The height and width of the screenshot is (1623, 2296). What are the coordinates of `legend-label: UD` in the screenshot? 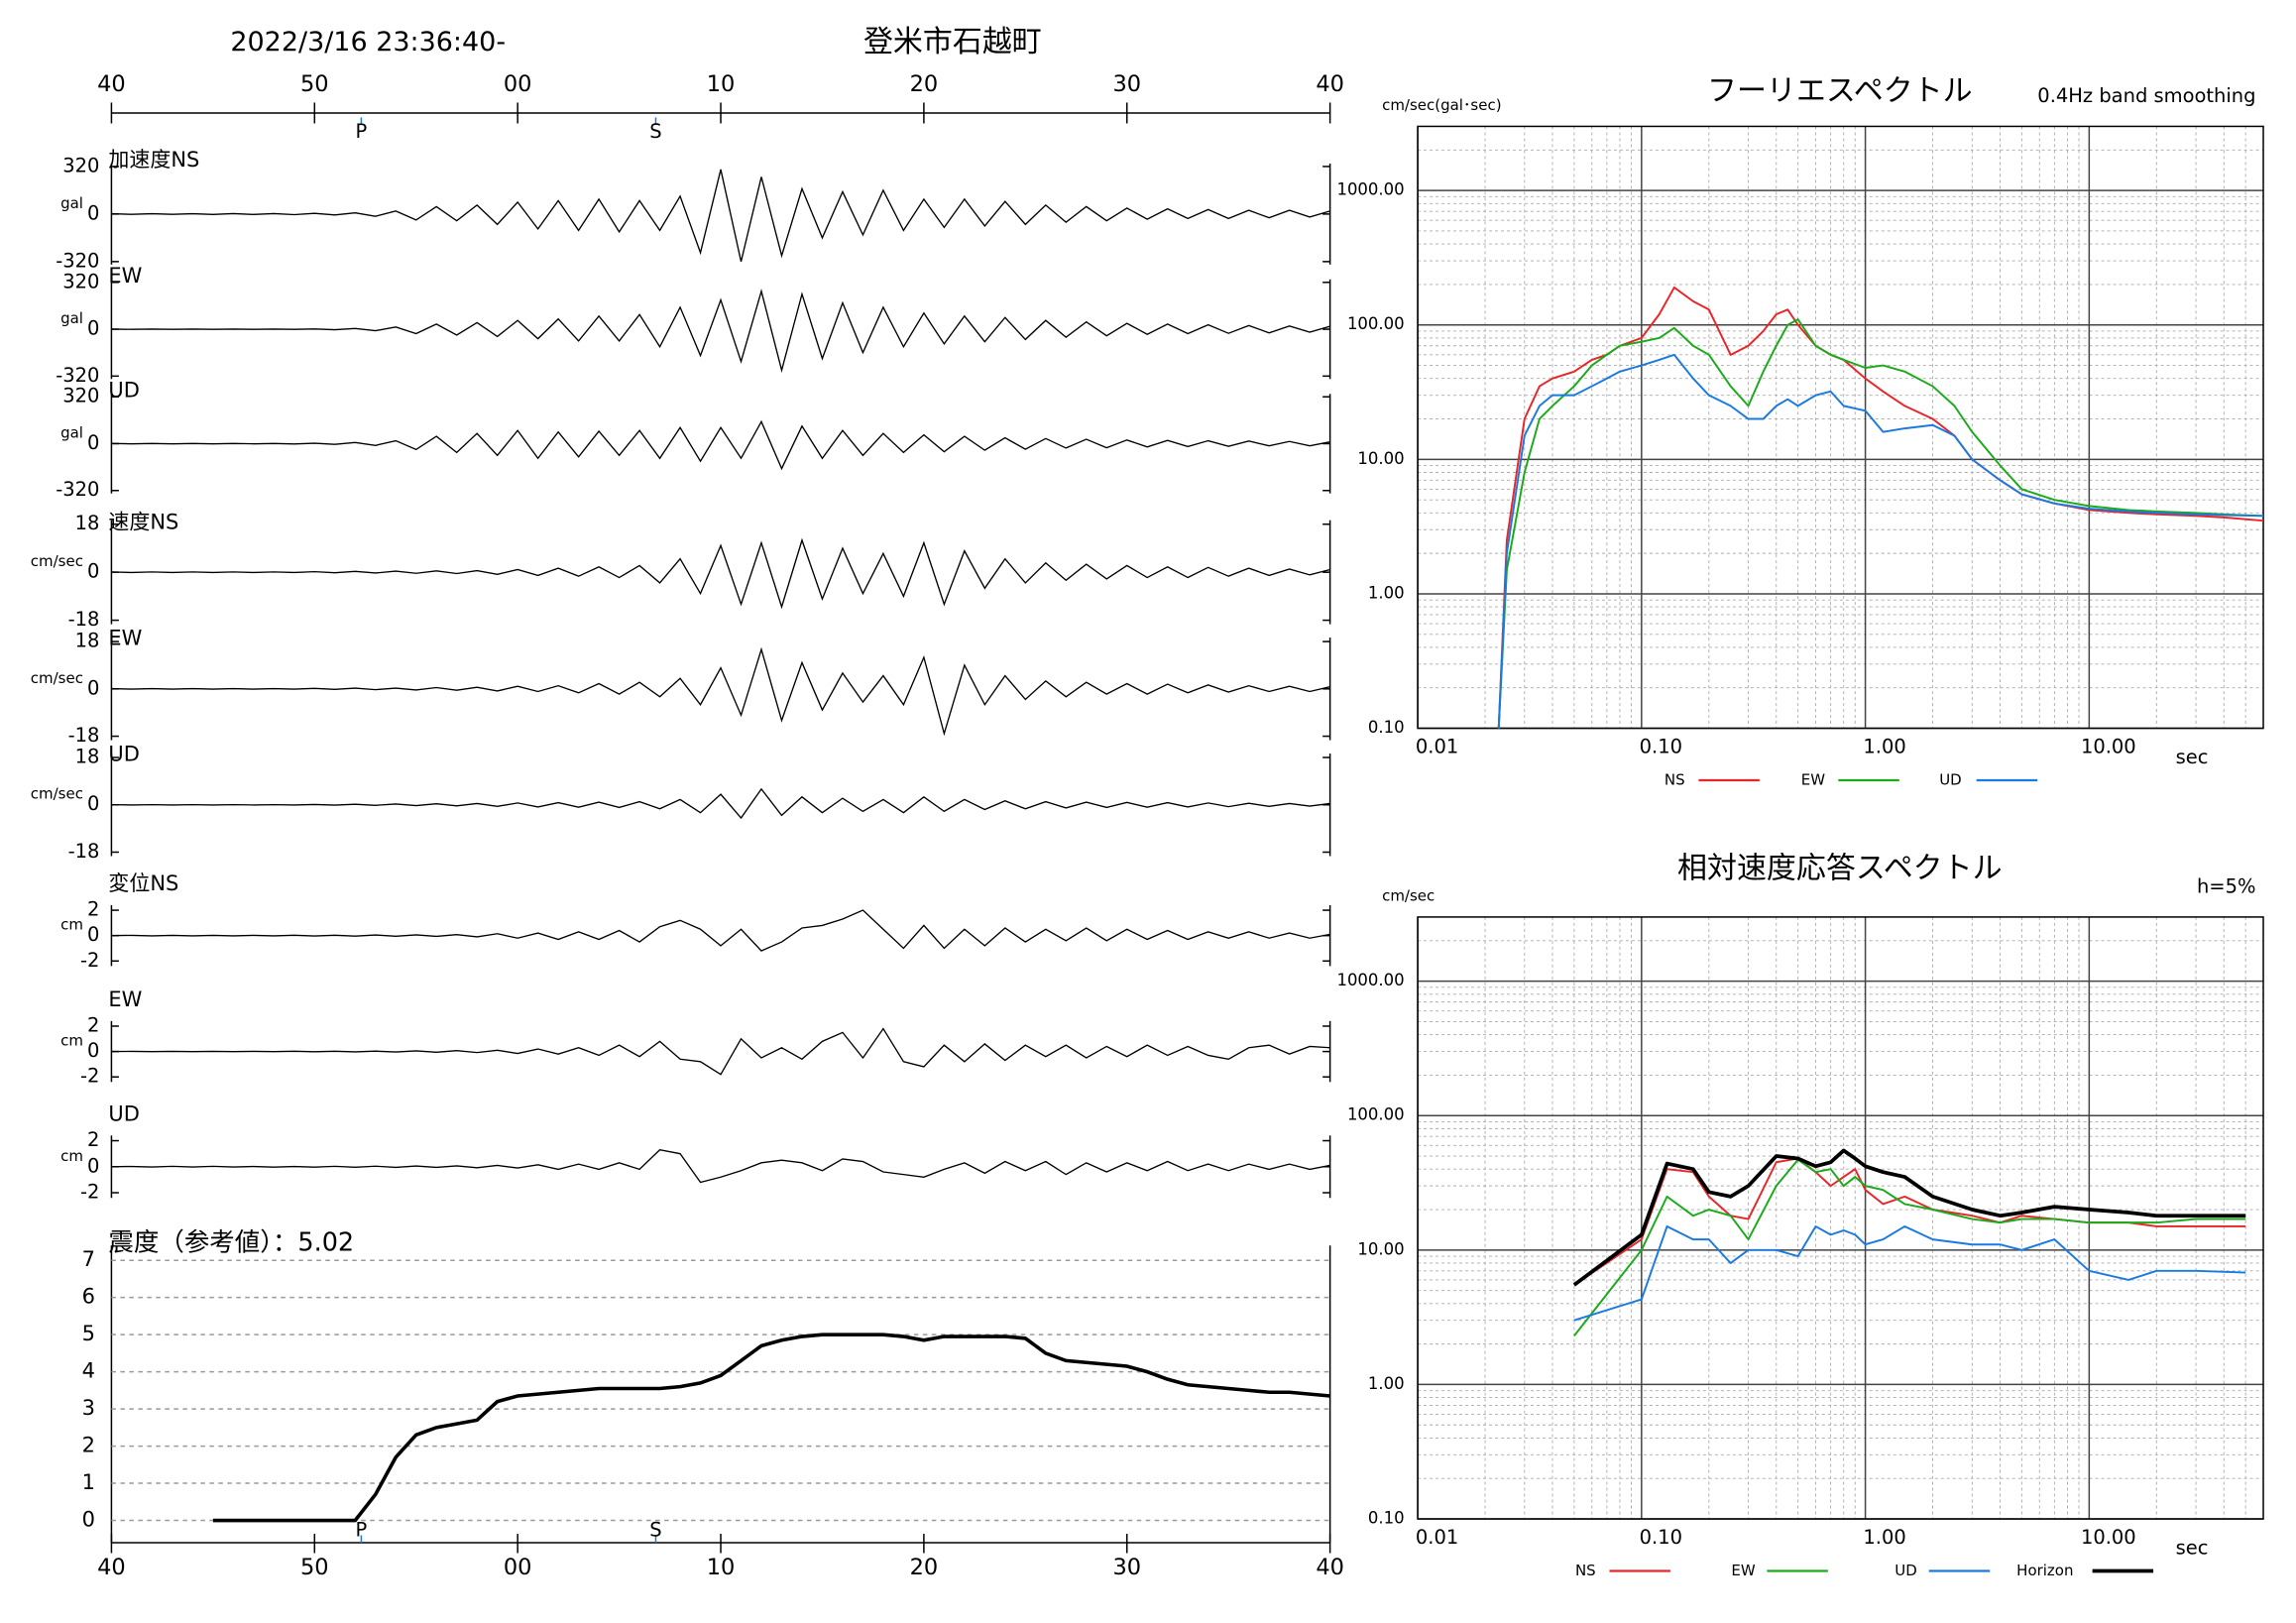 It's located at (1951, 780).